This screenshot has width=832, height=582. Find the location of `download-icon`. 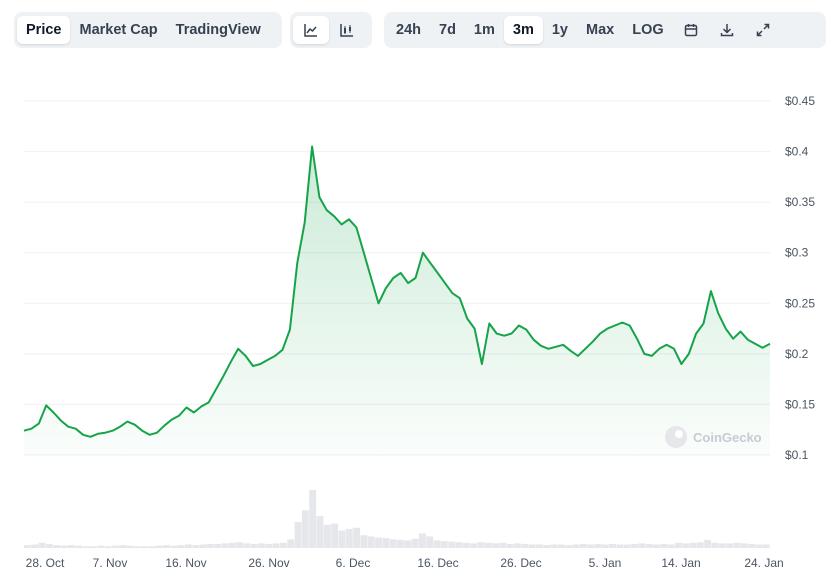

download-icon is located at coordinates (726, 30).